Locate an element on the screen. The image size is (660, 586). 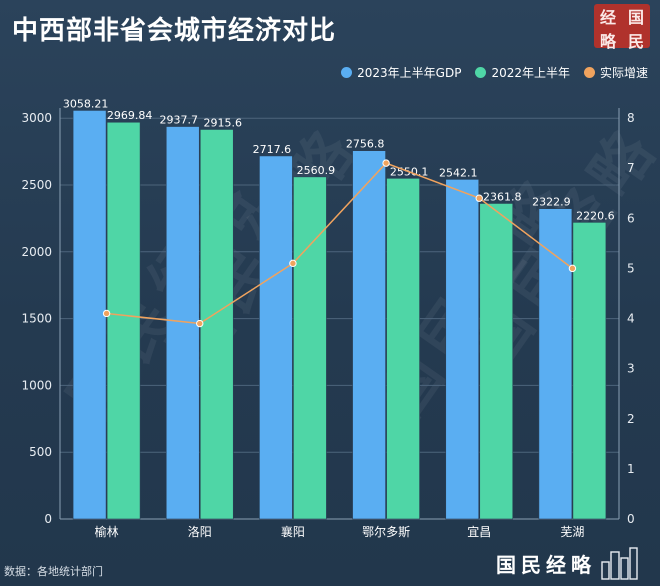
y-tick-label-left: 3000 is located at coordinates (36, 118).